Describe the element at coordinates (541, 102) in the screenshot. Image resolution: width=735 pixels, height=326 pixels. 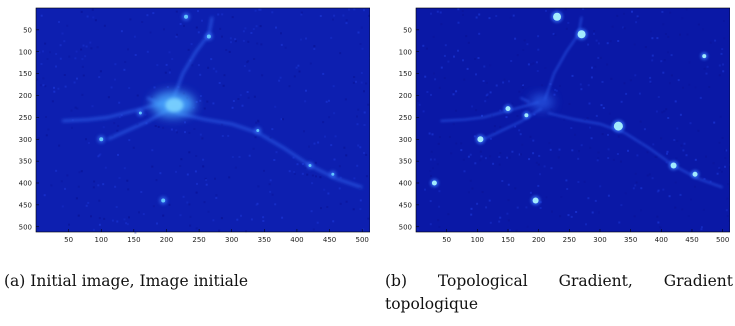
I see `cell-body` at that location.